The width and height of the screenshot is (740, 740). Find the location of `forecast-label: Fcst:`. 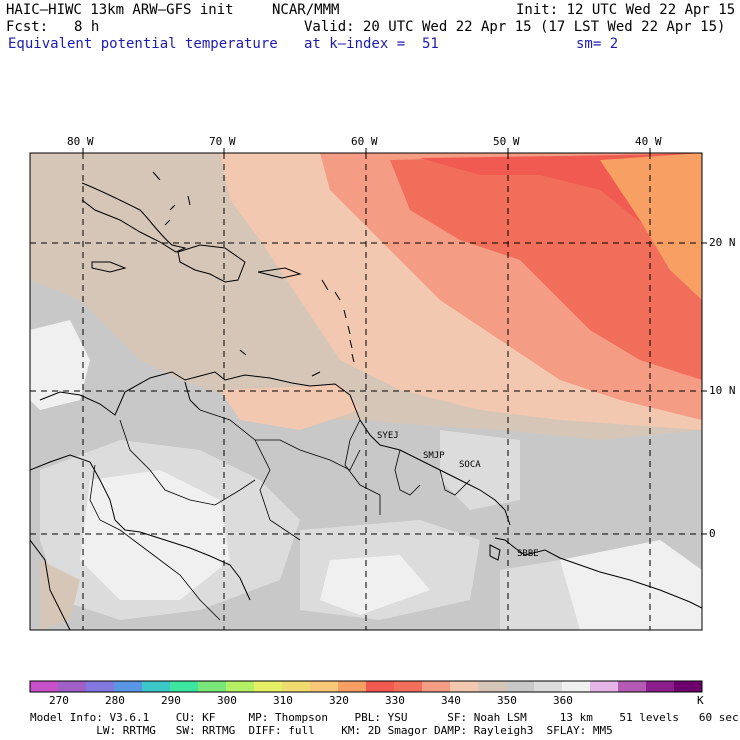

forecast-label: Fcst: is located at coordinates (27, 27).